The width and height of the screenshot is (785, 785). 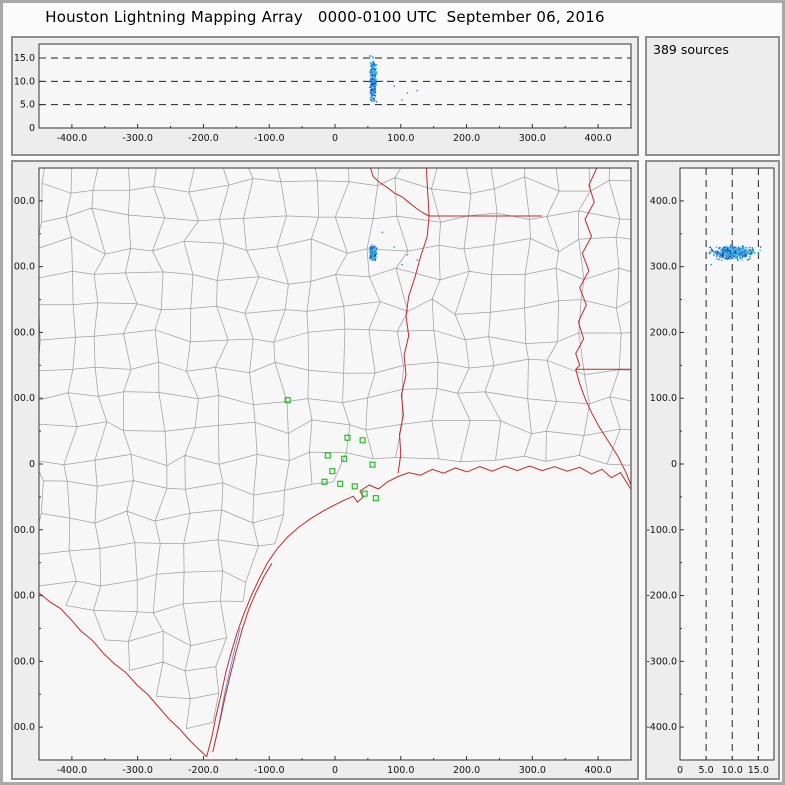 I want to click on rio-grande, so click(x=123, y=675).